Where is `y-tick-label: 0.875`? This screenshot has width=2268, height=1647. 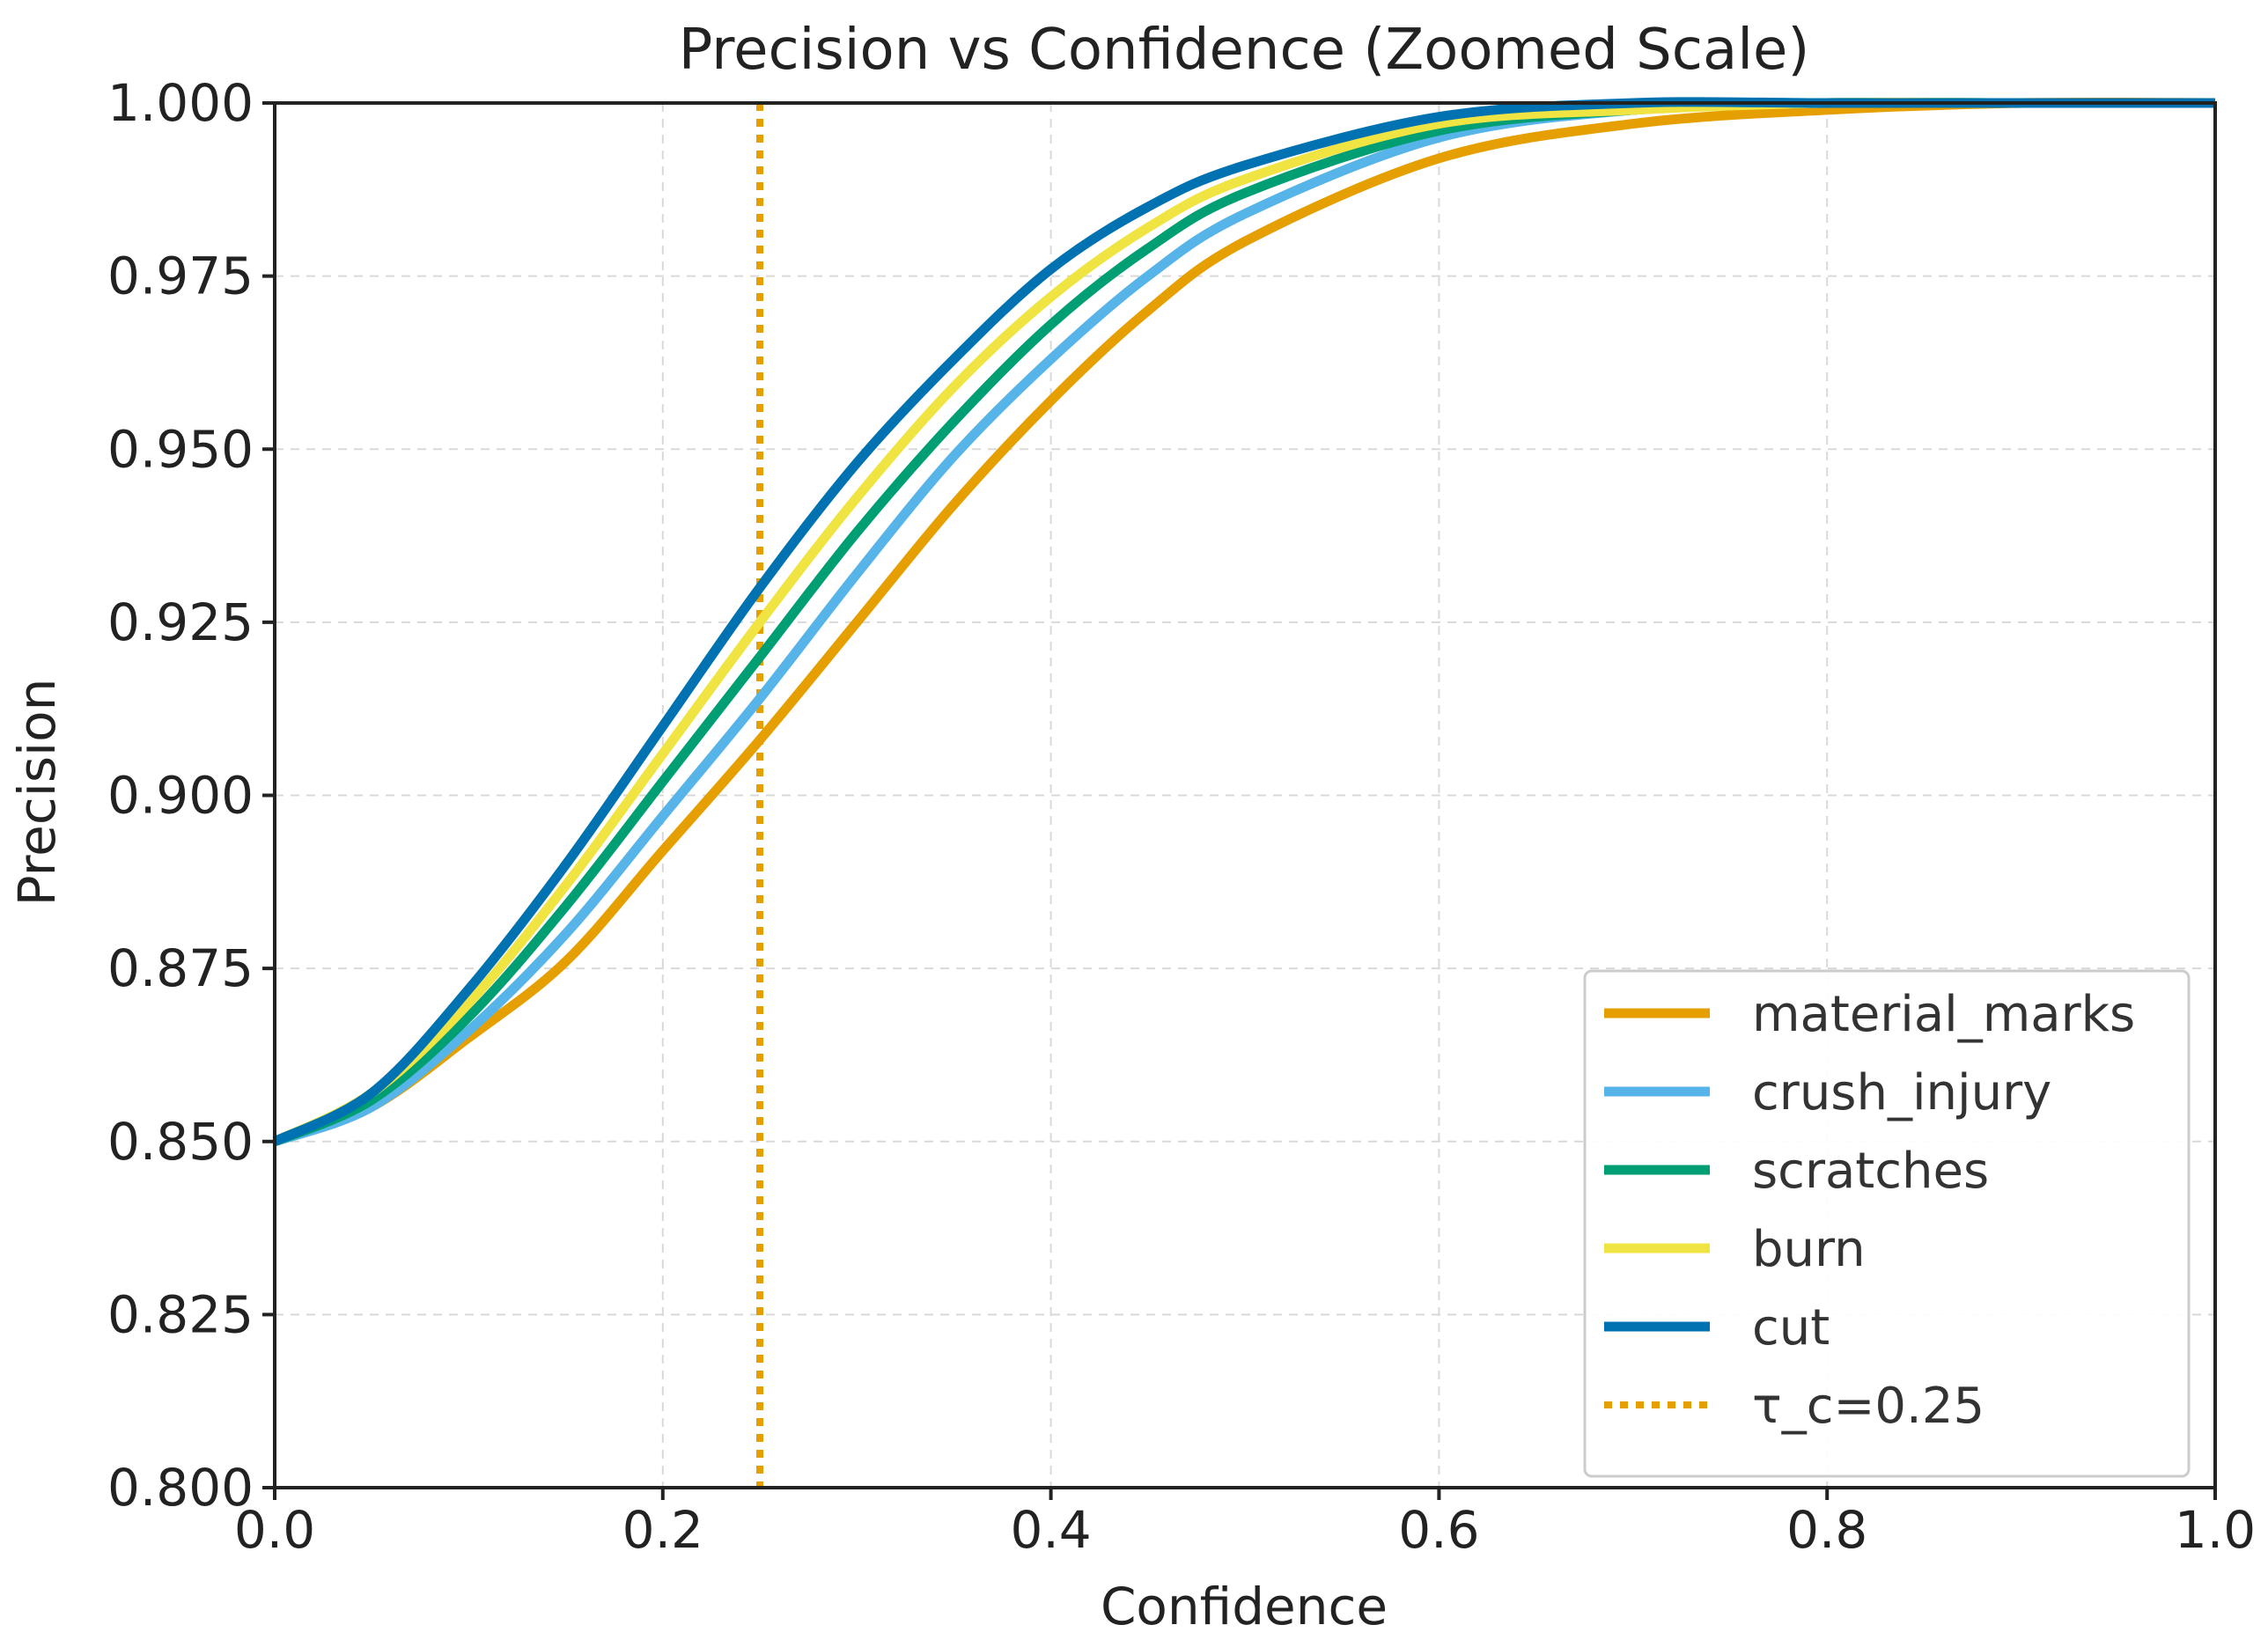
y-tick-label: 0.875 is located at coordinates (180, 968).